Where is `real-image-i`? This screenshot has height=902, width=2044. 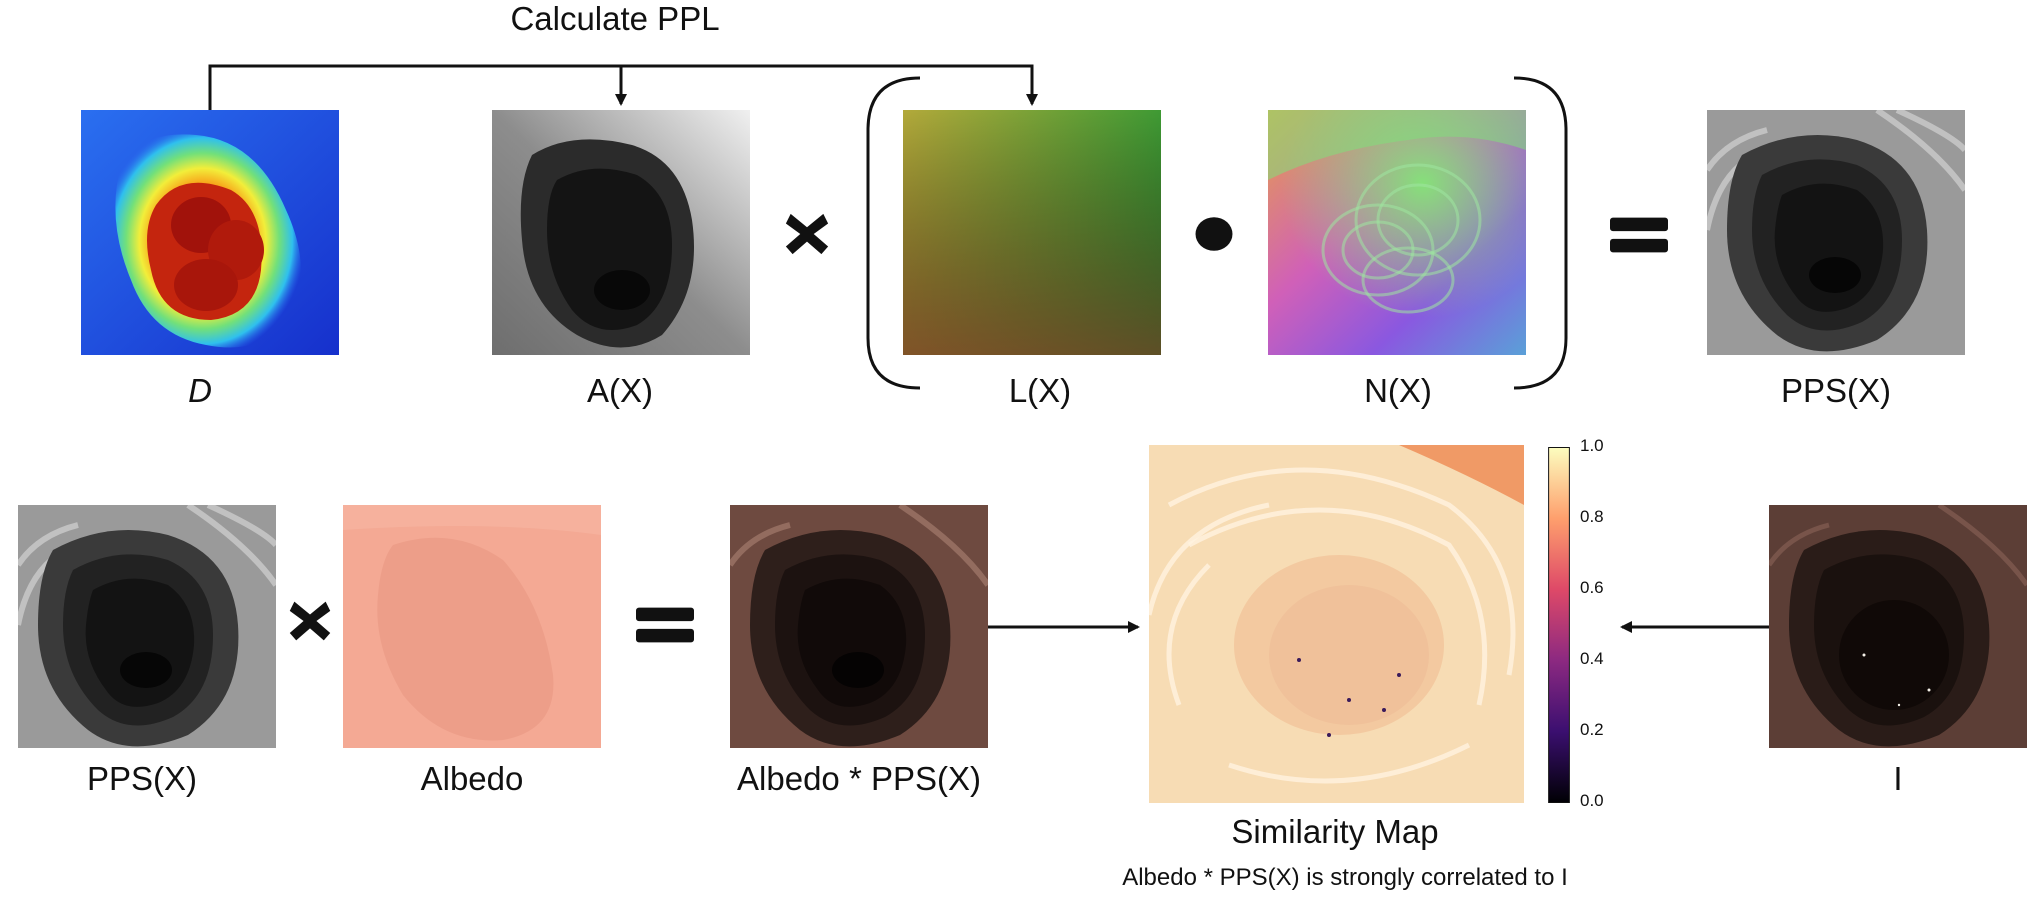
real-image-i is located at coordinates (1898, 626).